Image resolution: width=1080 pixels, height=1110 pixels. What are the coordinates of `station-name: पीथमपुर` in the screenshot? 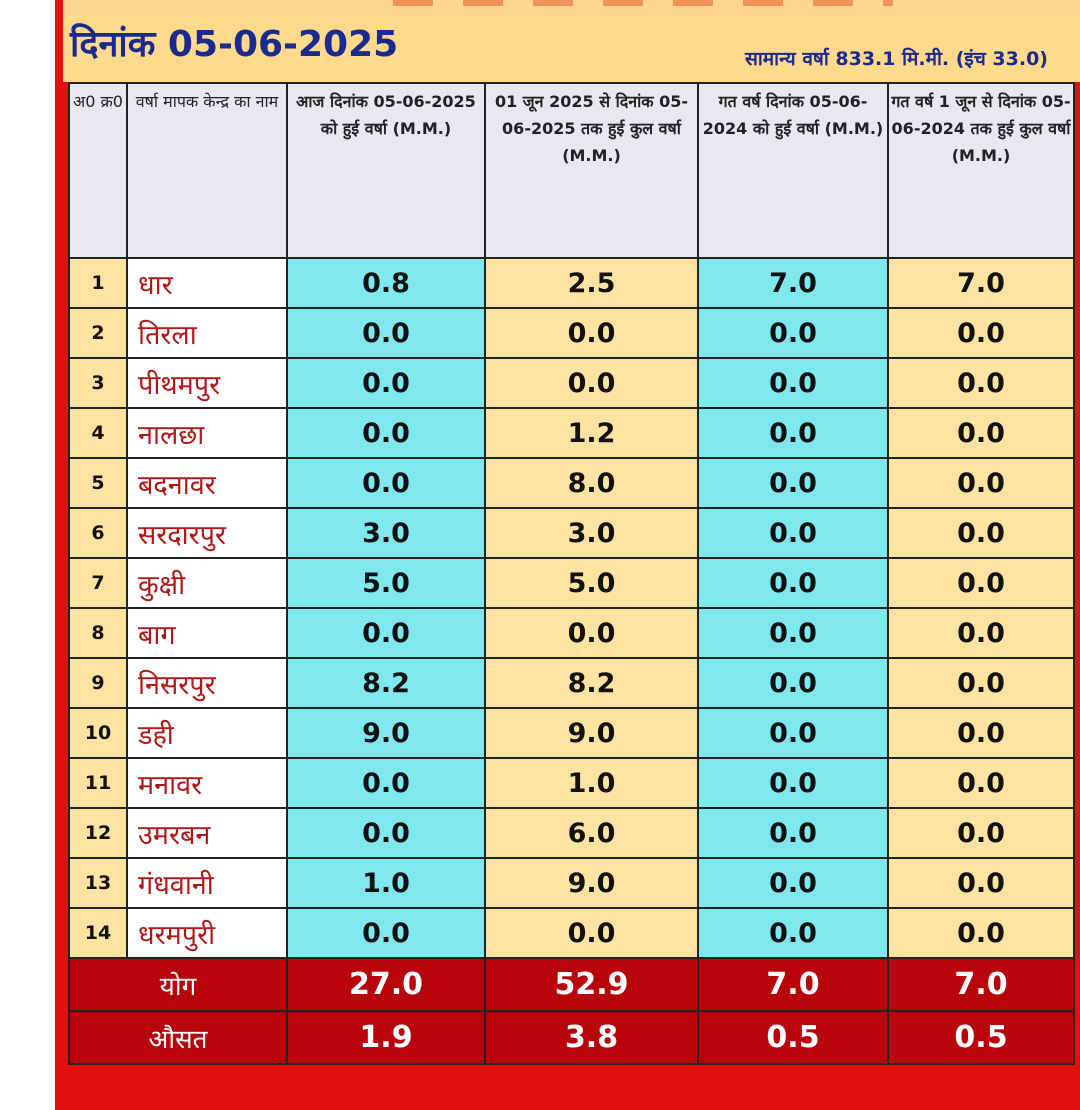 It's located at (207, 383).